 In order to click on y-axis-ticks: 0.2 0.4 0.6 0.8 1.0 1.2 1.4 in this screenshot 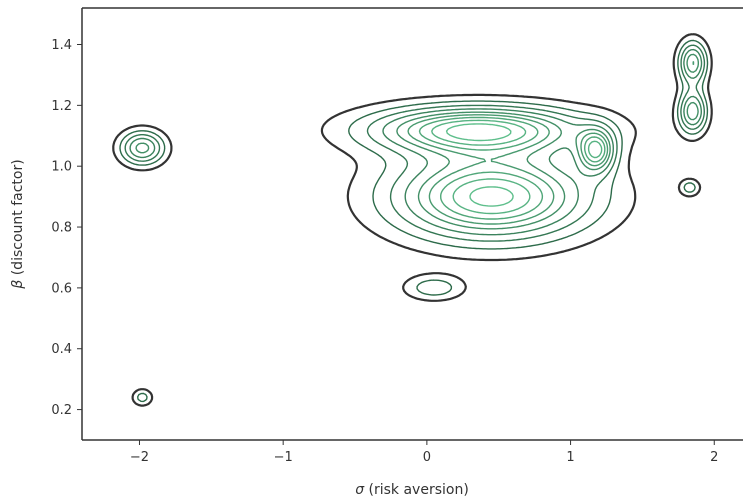, I will do `click(66, 228)`.